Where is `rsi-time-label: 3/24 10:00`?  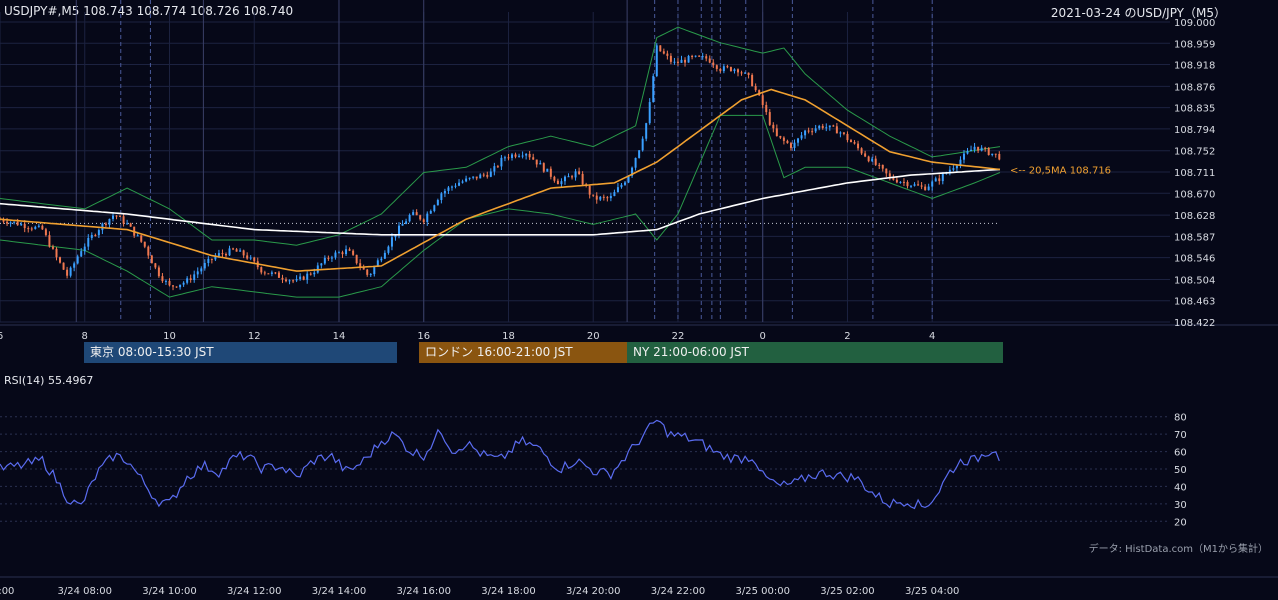
rsi-time-label: 3/24 10:00 is located at coordinates (169, 591).